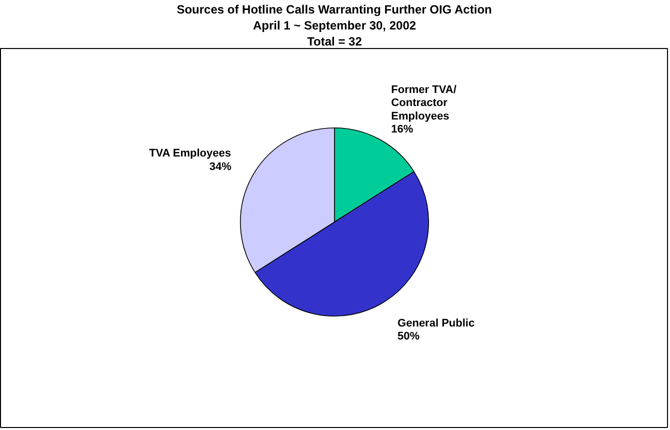 The image size is (670, 430). Describe the element at coordinates (334, 9) in the screenshot. I see `chart-title: Sources of Hotline Calls Warranting Further OIG Action` at that location.